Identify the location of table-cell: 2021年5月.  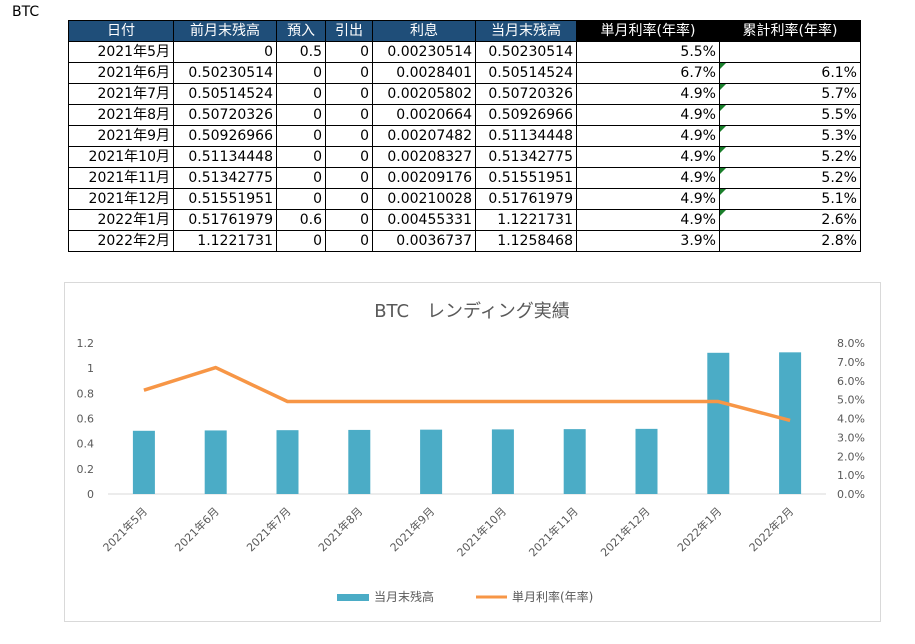
(121, 52).